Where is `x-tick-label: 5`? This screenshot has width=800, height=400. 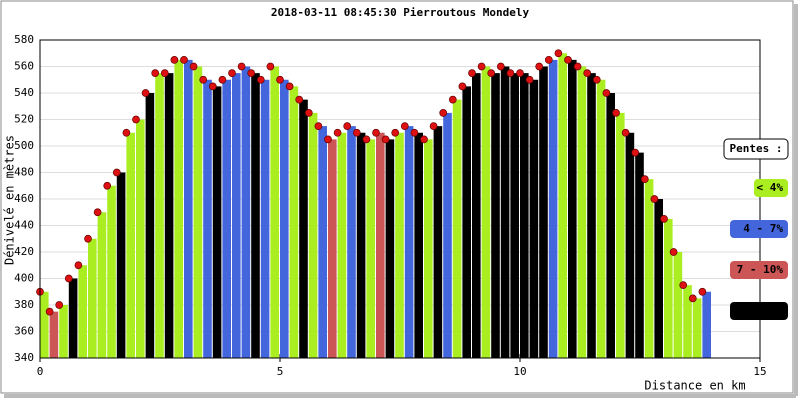 x-tick-label: 5 is located at coordinates (280, 371).